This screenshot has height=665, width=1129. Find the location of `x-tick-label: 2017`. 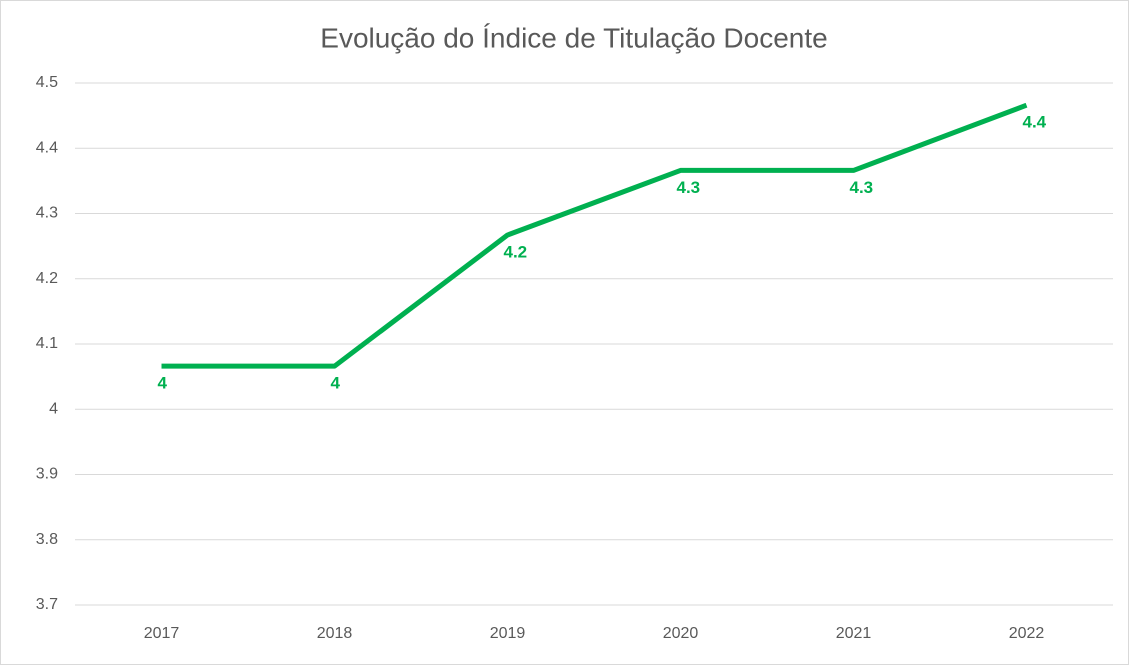

x-tick-label: 2017 is located at coordinates (162, 633).